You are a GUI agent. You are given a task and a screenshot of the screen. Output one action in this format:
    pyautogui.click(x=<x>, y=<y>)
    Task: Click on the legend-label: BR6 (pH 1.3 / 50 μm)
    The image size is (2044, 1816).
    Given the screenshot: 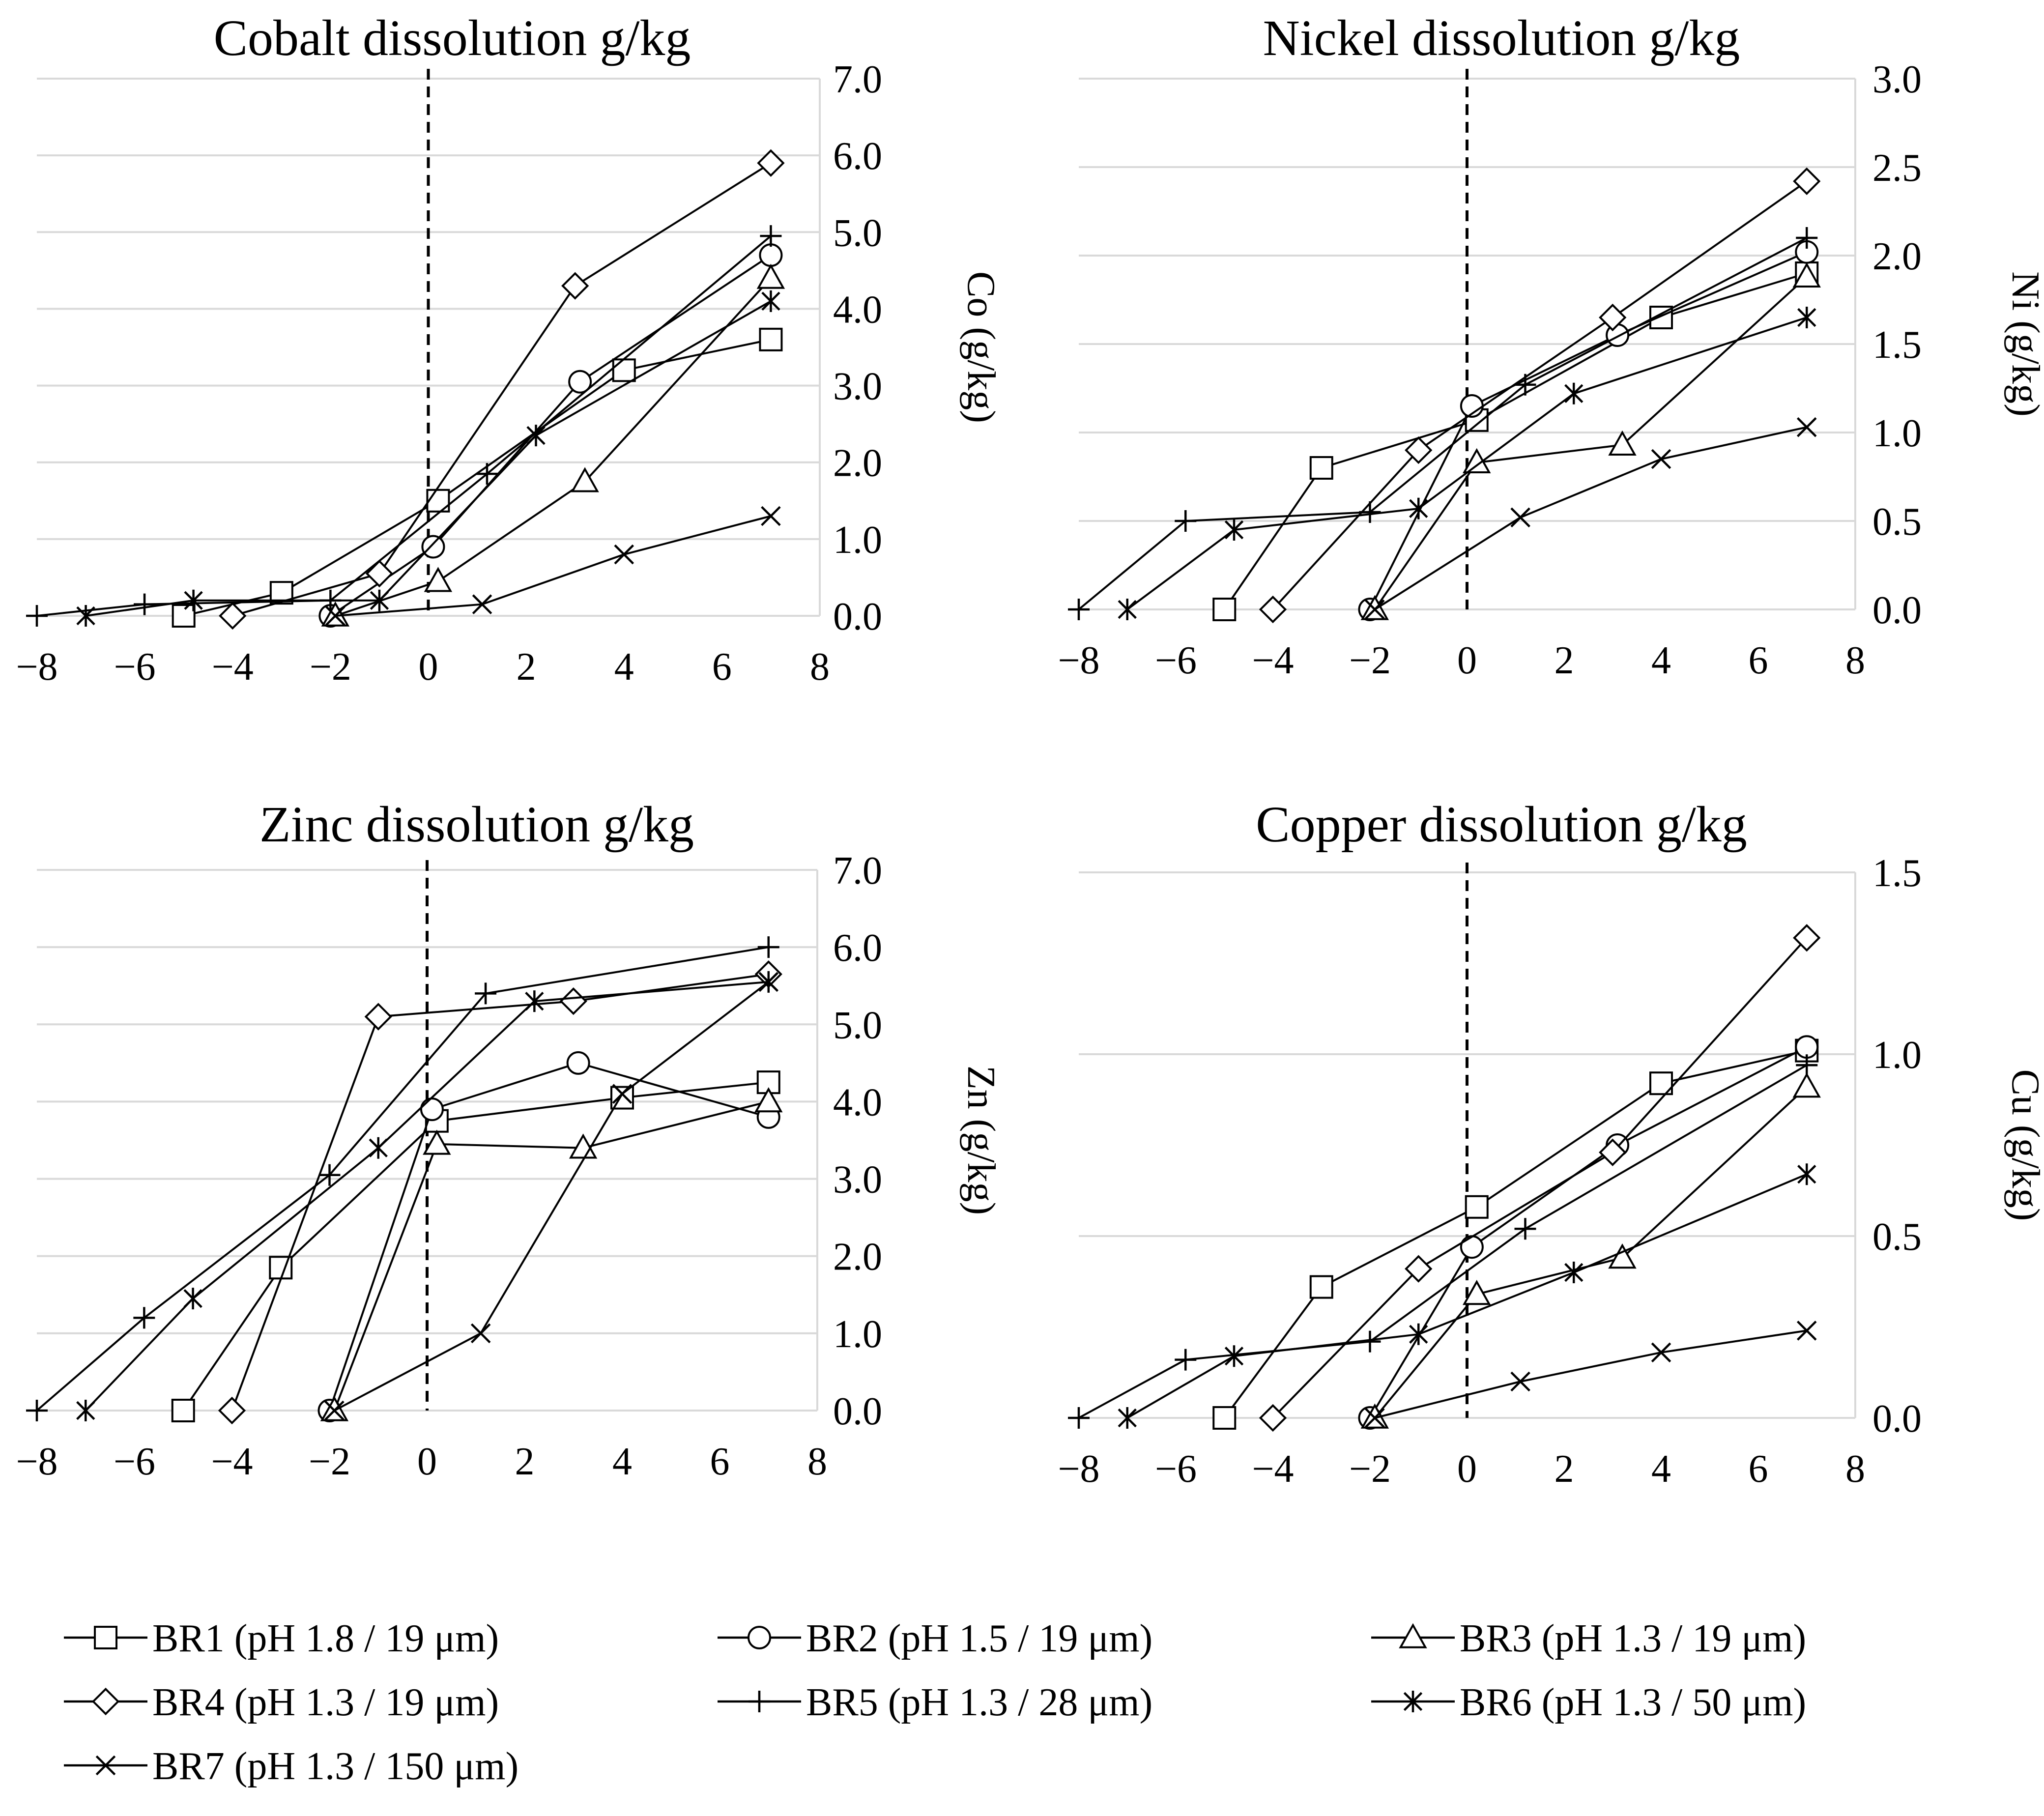 What is the action you would take?
    pyautogui.click(x=1633, y=1702)
    